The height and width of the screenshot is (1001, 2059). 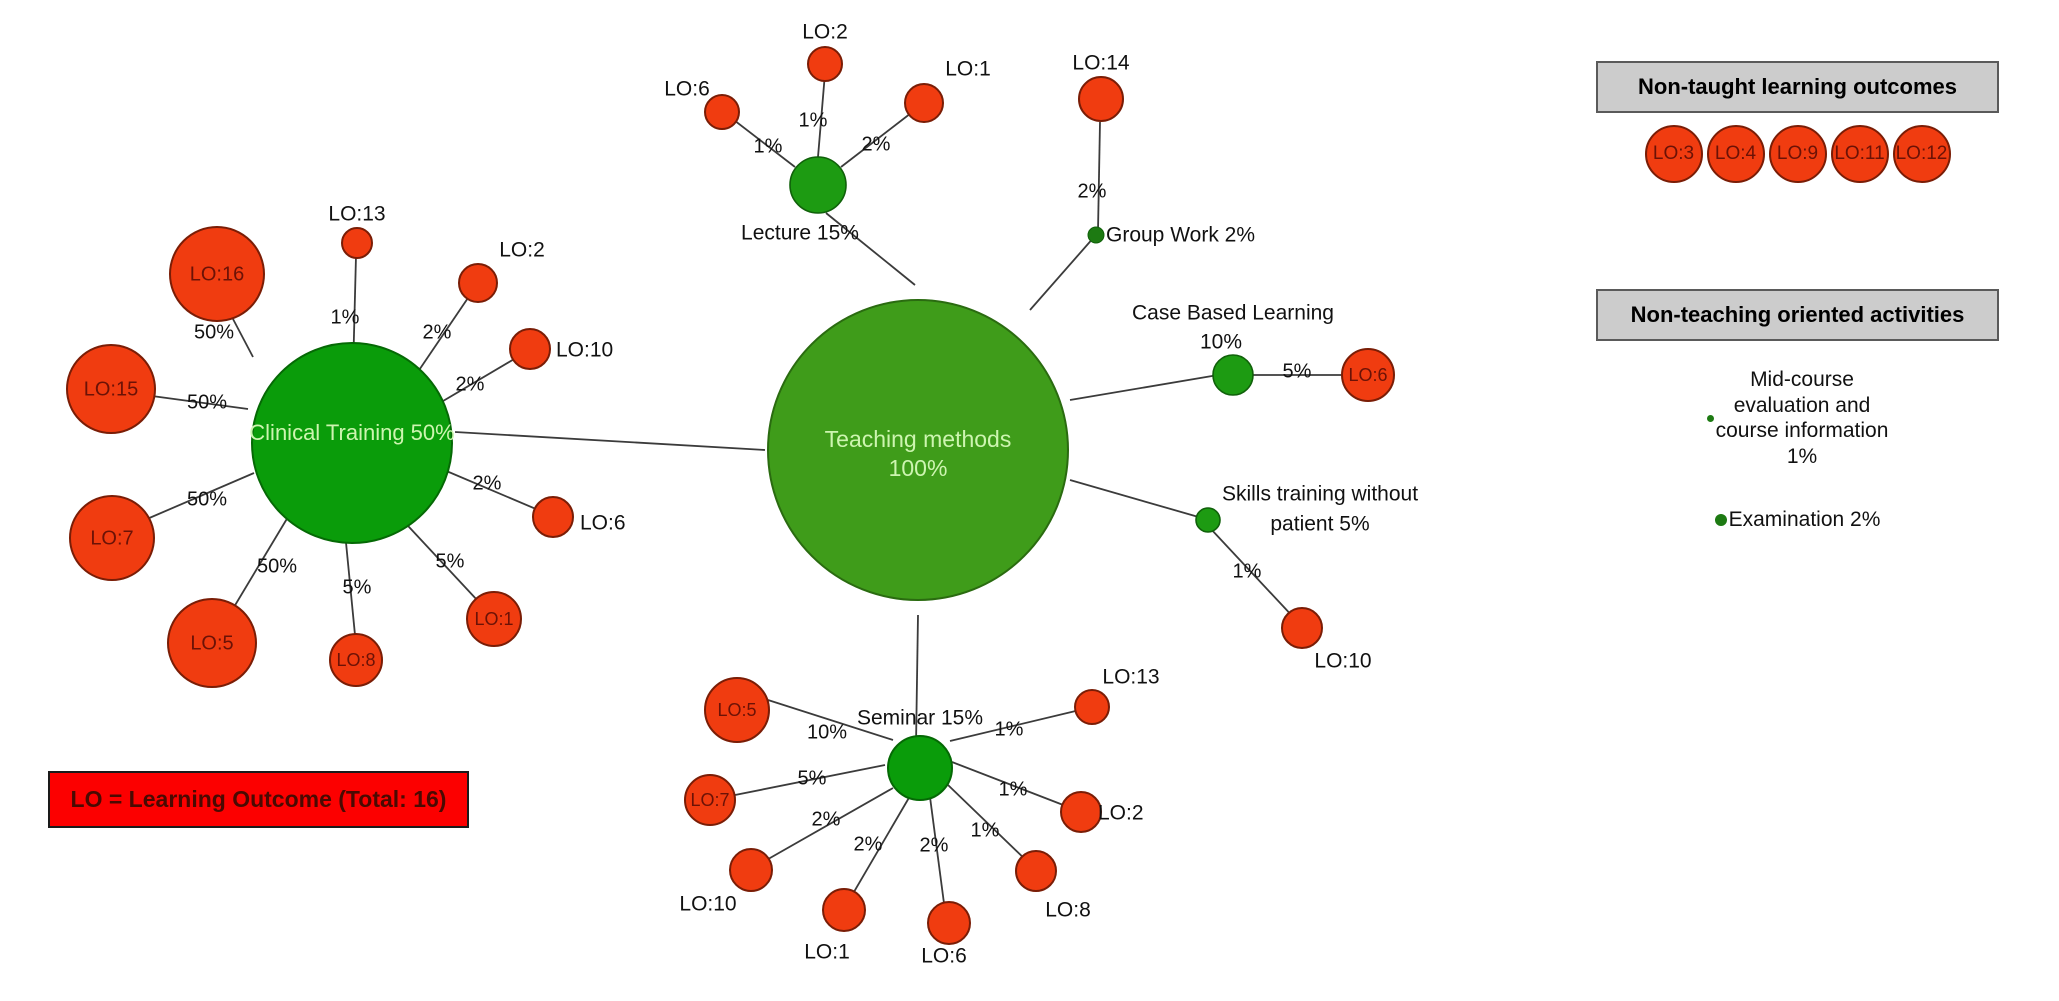 I want to click on mid-course-dot-icon, so click(x=1710, y=418).